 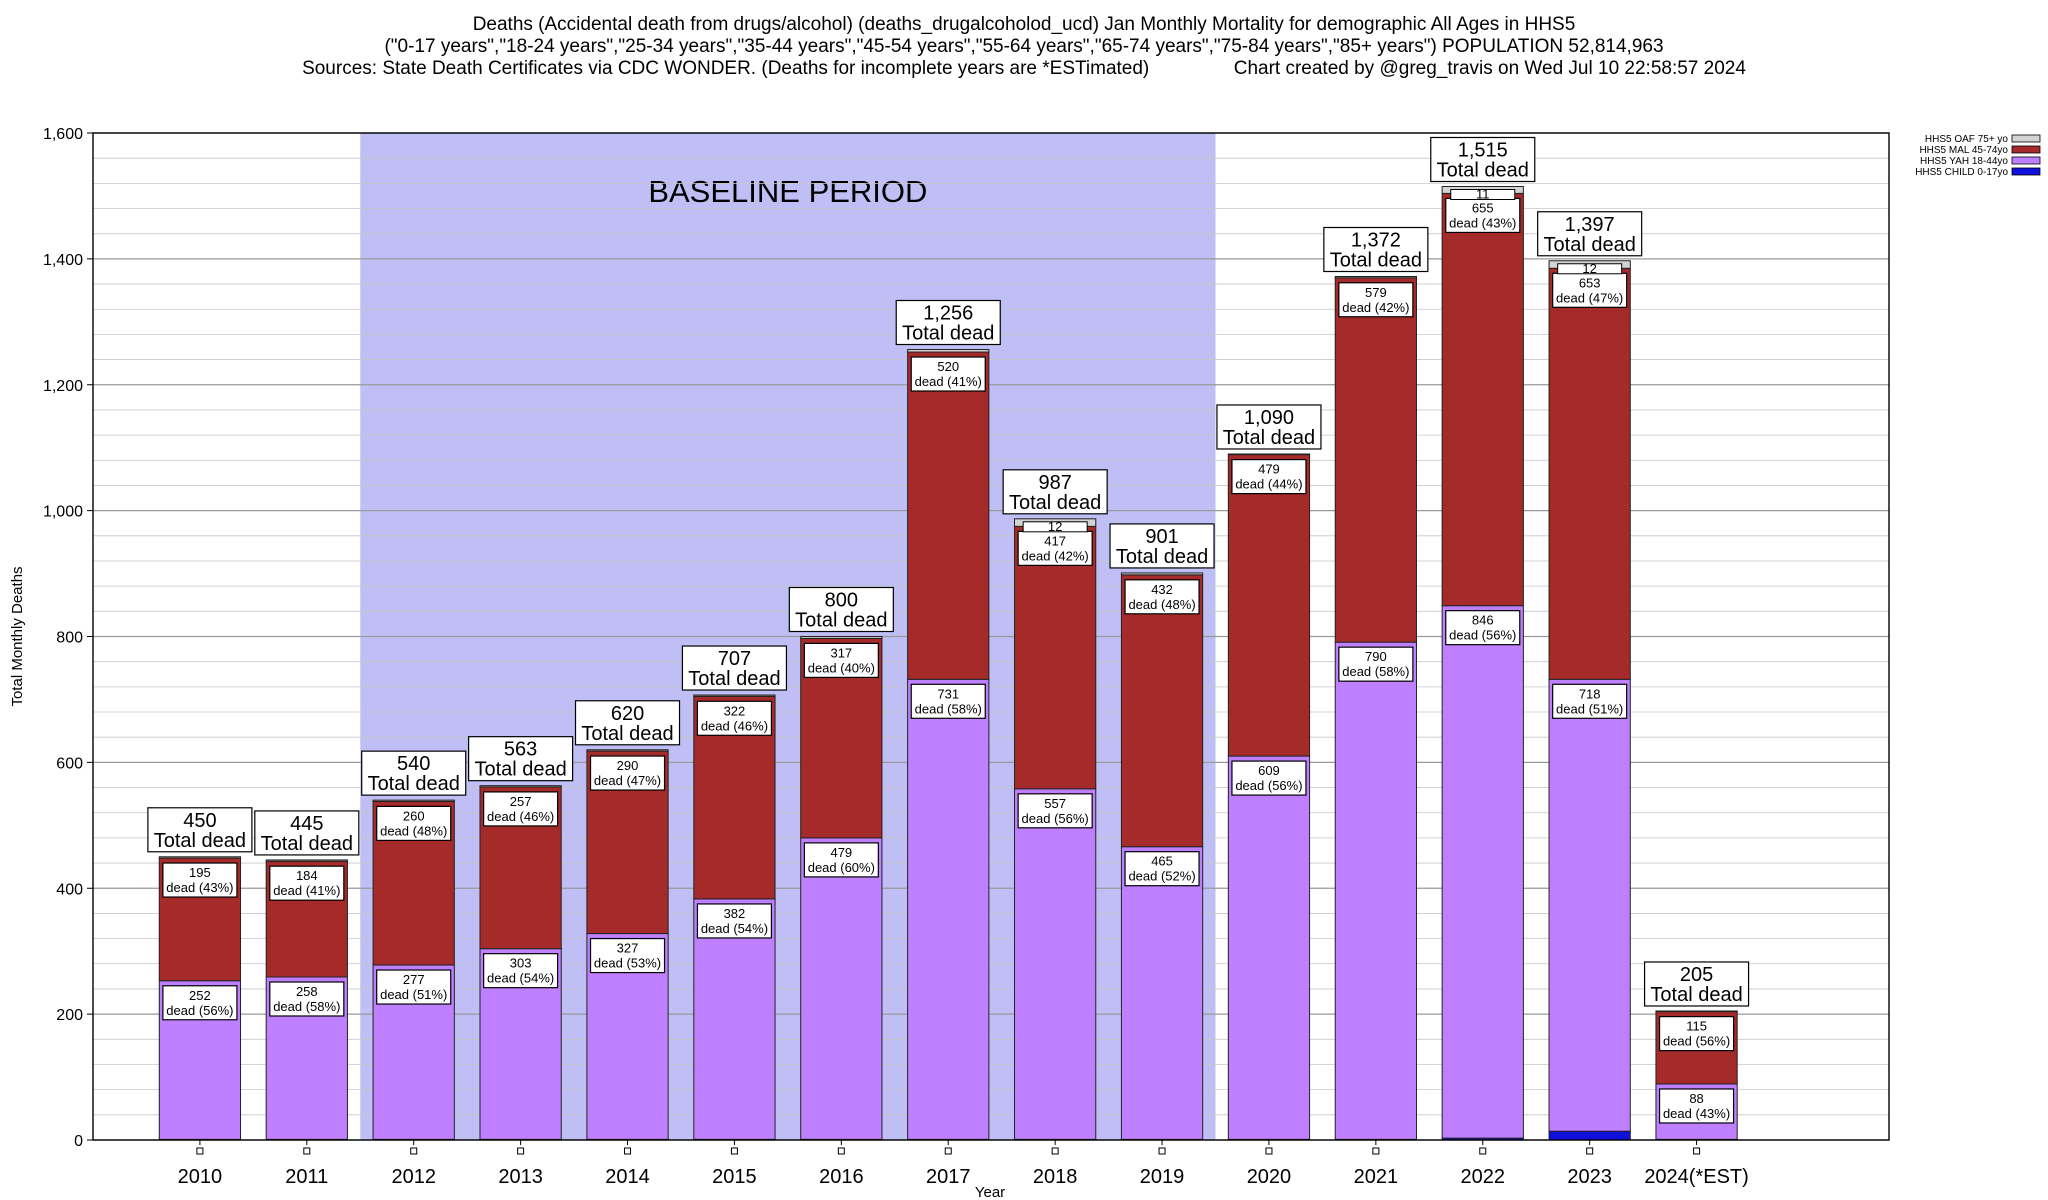 I want to click on total-label-value: 1,515, so click(x=1483, y=150).